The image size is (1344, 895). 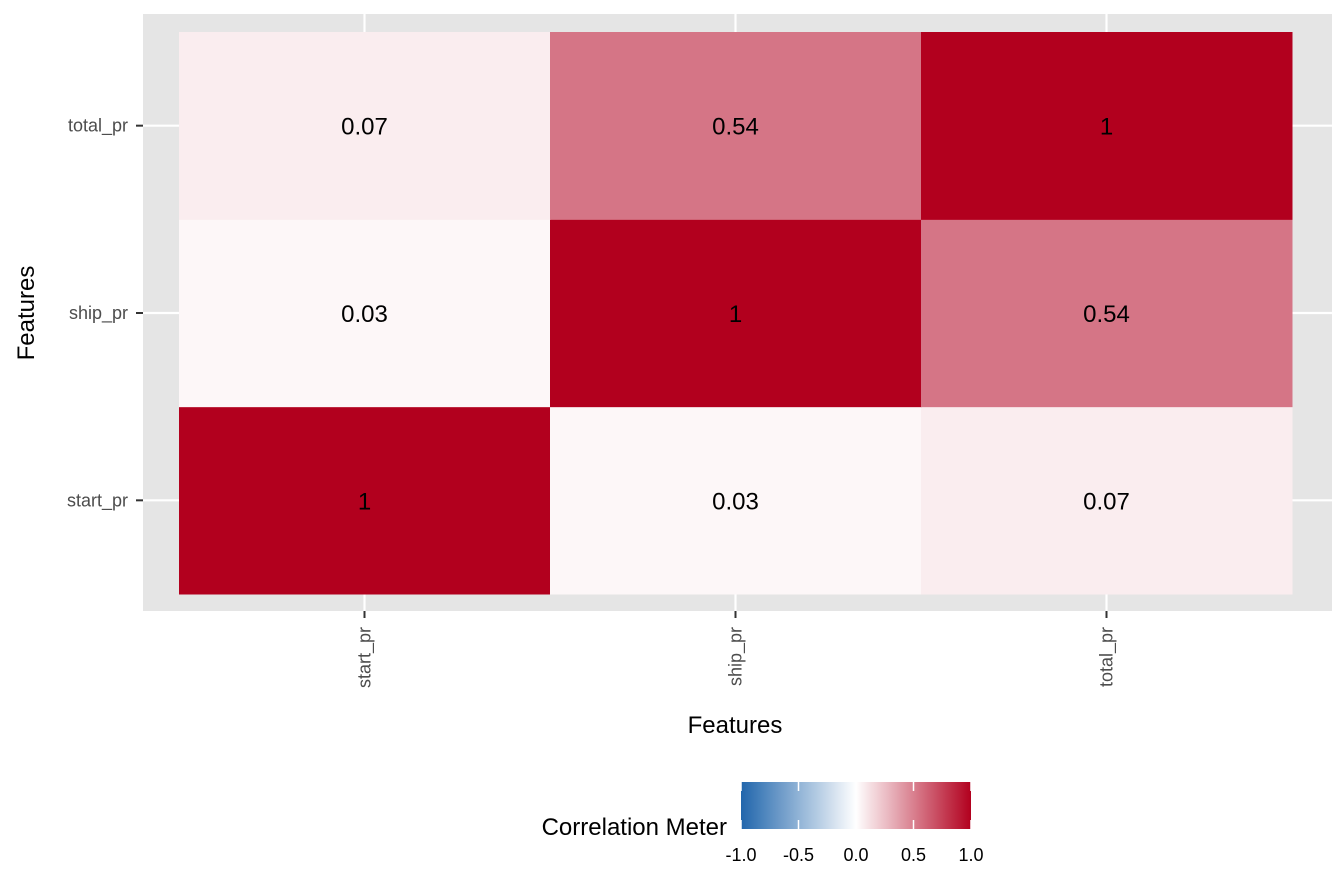 I want to click on legend-tick-label: -0.5, so click(x=798, y=855).